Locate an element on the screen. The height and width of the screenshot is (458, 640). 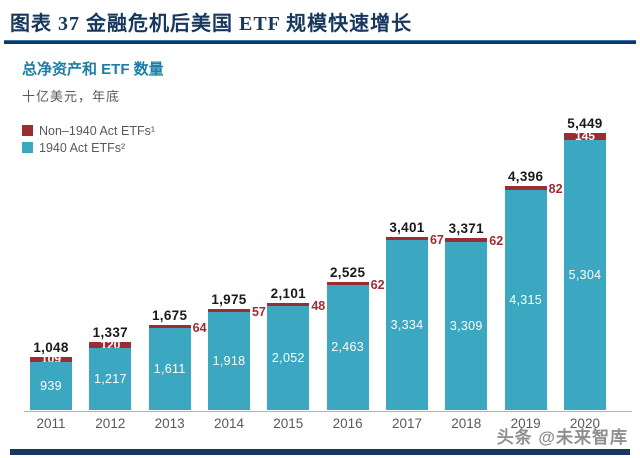
non1940-value-label: 67 is located at coordinates (436, 239).